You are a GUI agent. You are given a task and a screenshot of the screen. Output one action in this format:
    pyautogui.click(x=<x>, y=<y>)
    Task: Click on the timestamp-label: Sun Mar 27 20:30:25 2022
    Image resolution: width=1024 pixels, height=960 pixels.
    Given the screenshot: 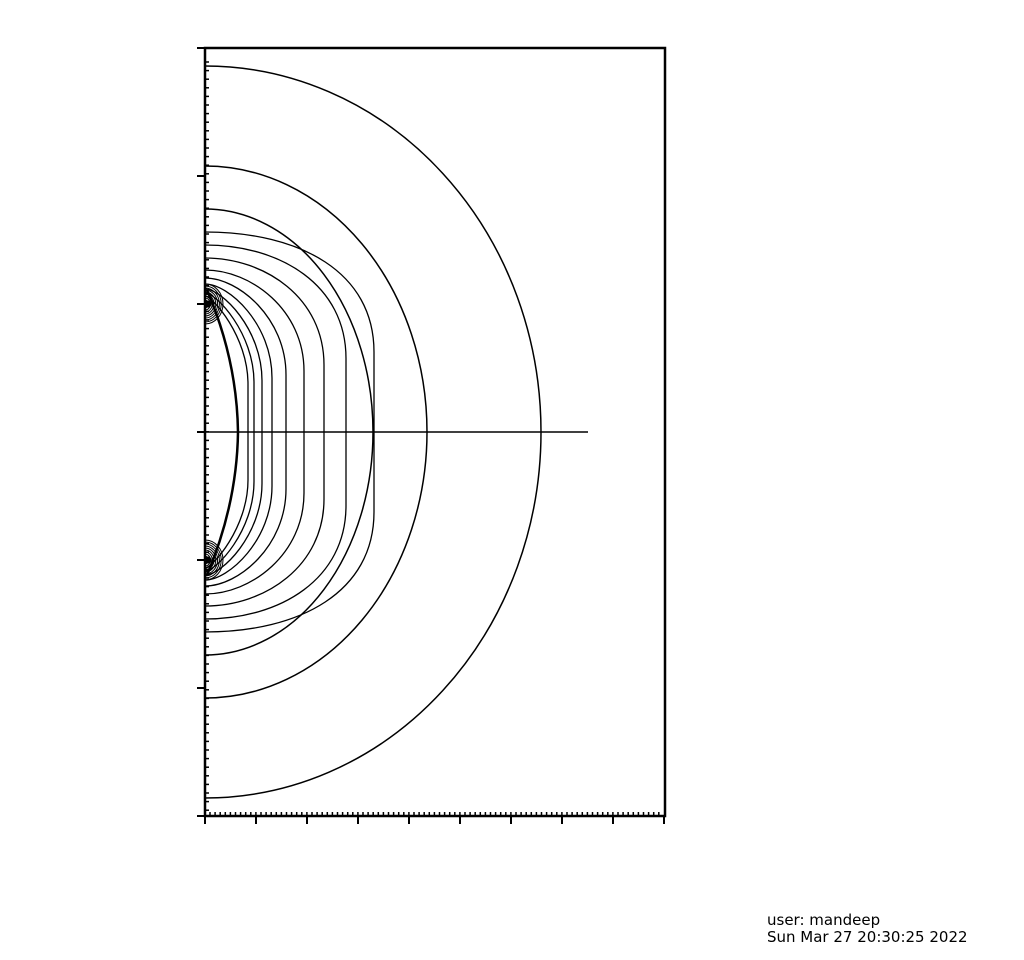 What is the action you would take?
    pyautogui.click(x=867, y=937)
    